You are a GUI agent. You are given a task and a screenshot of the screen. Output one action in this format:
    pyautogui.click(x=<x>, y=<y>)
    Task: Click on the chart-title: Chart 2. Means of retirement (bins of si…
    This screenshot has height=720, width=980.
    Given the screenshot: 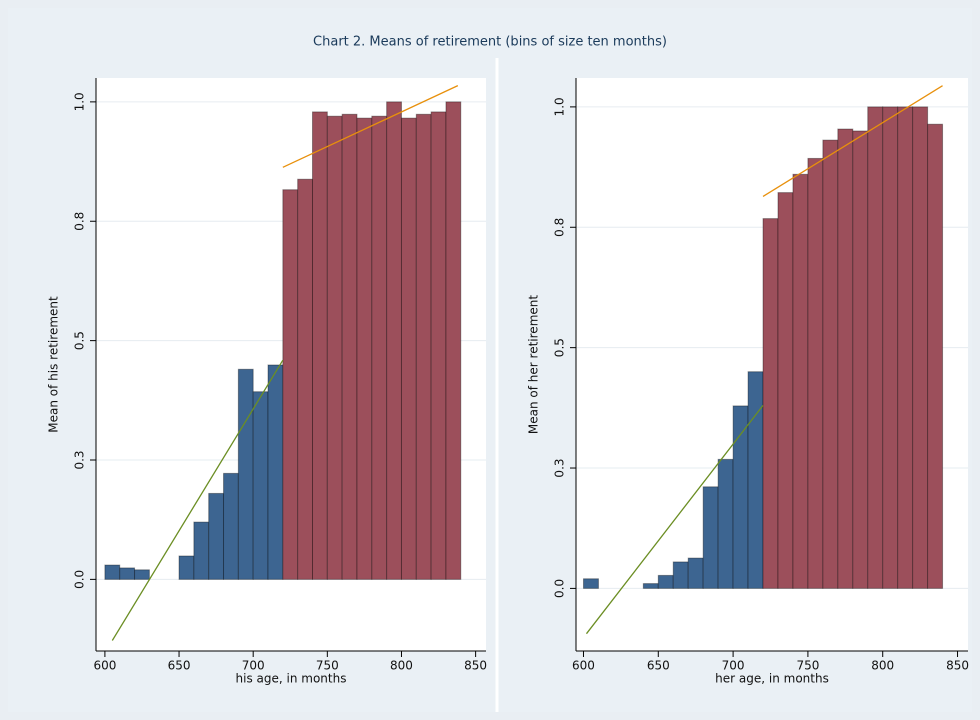 What is the action you would take?
    pyautogui.click(x=490, y=42)
    